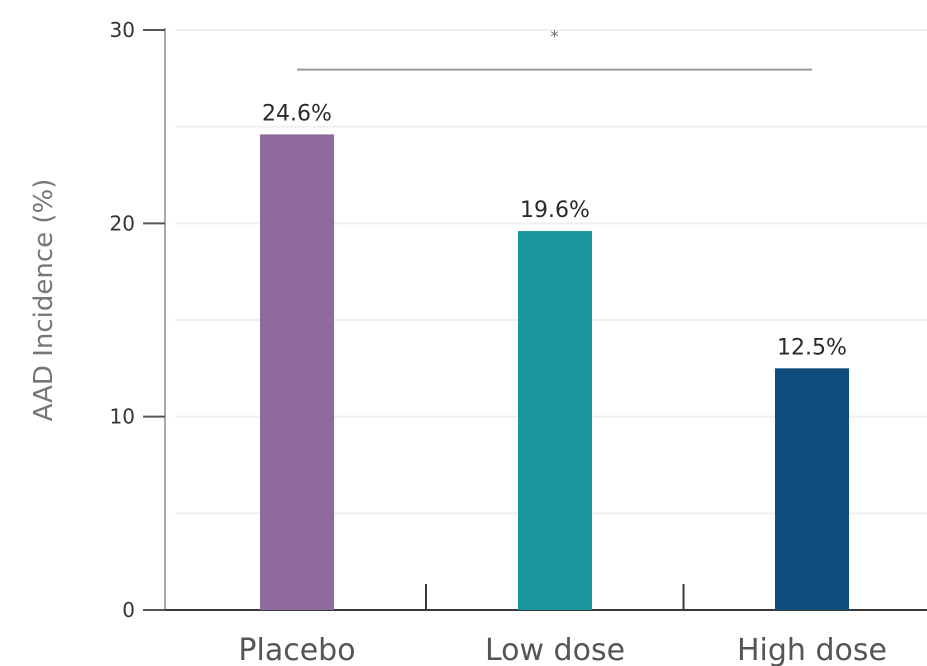 The height and width of the screenshot is (666, 927). Describe the element at coordinates (44, 300) in the screenshot. I see `y-axis-title: AAD Incidence (%)` at that location.